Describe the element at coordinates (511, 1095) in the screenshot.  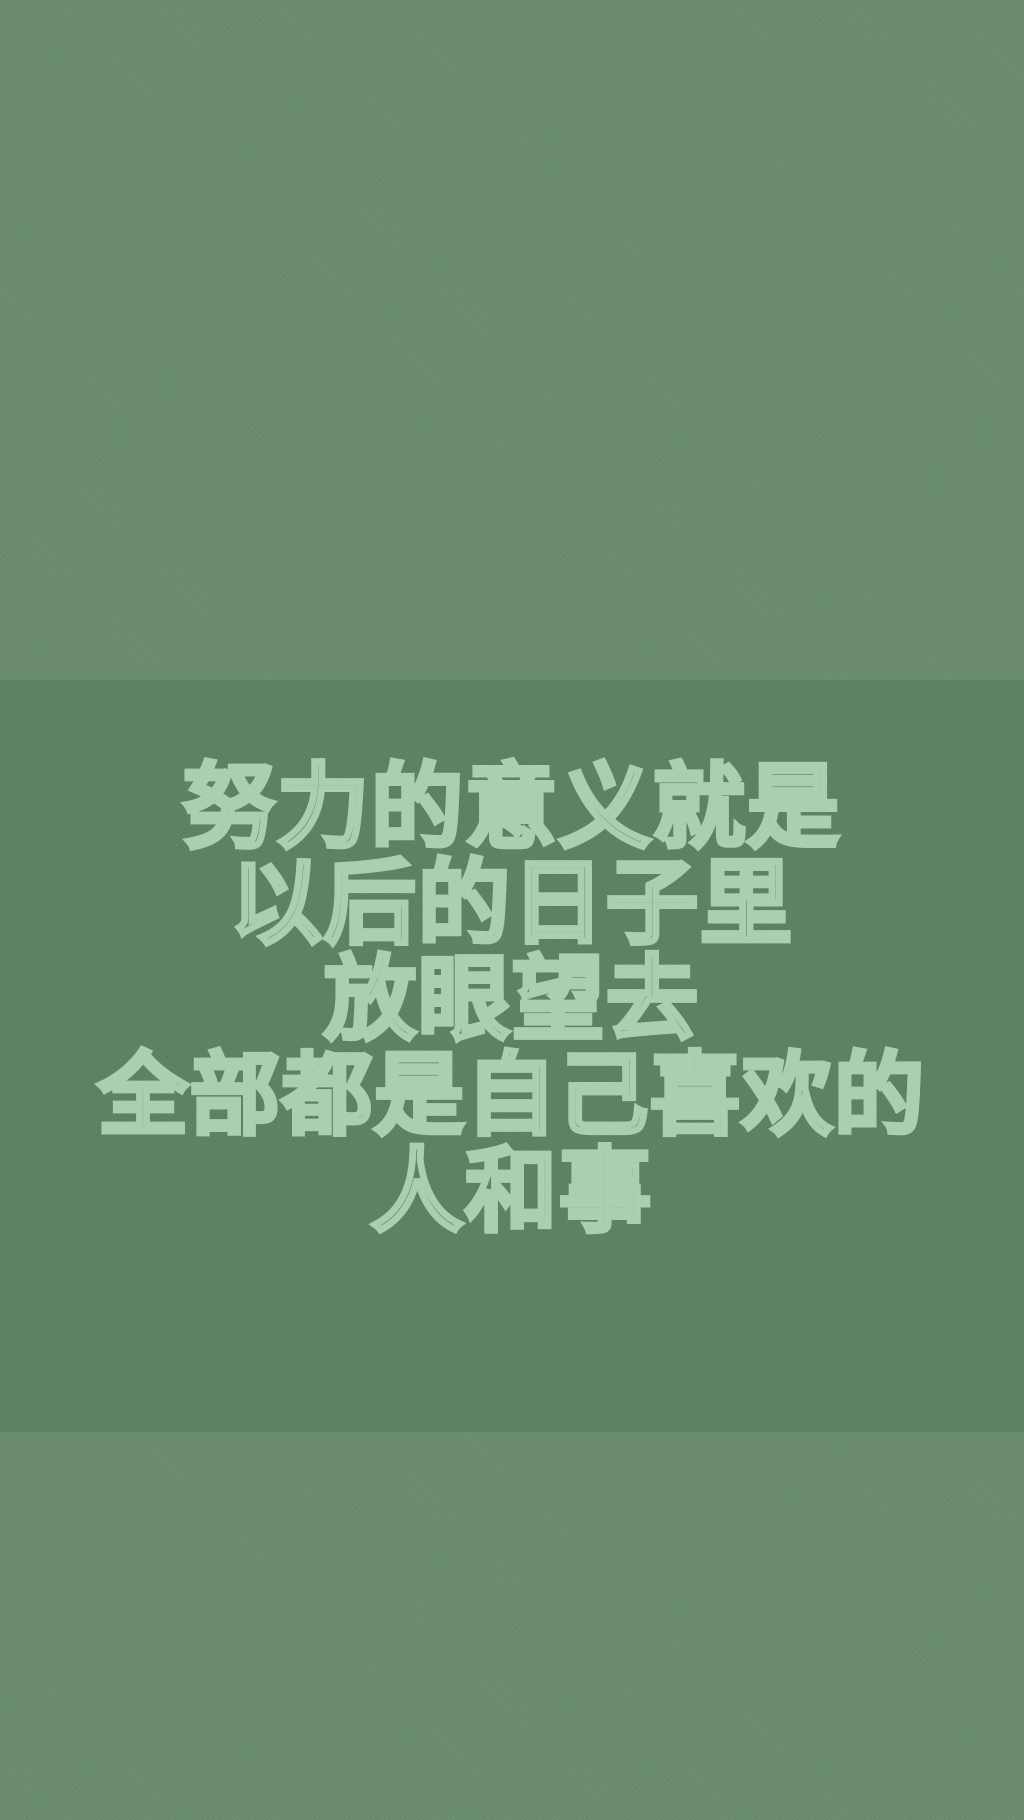
I see `quote-line-4: 全部都是自己喜欢的` at that location.